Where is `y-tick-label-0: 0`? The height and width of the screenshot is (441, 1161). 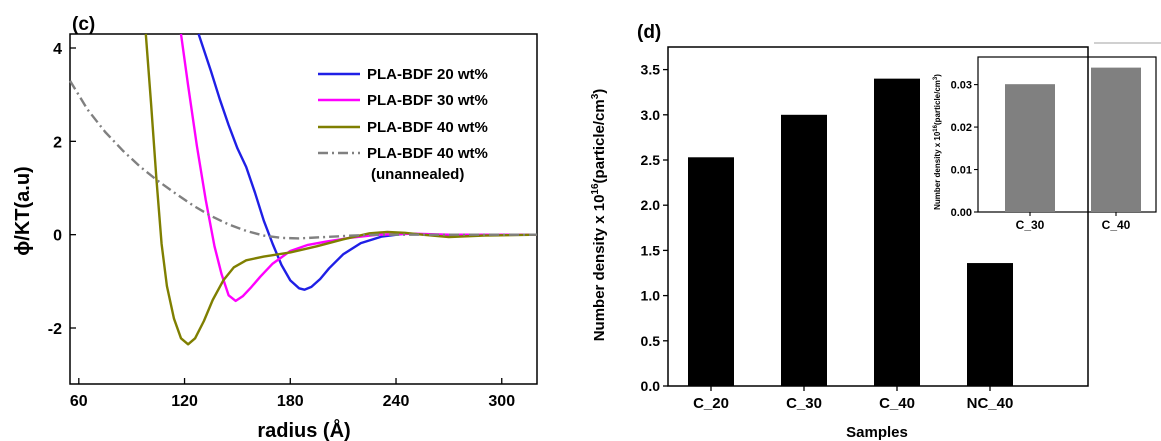 y-tick-label-0: 0 is located at coordinates (57, 236).